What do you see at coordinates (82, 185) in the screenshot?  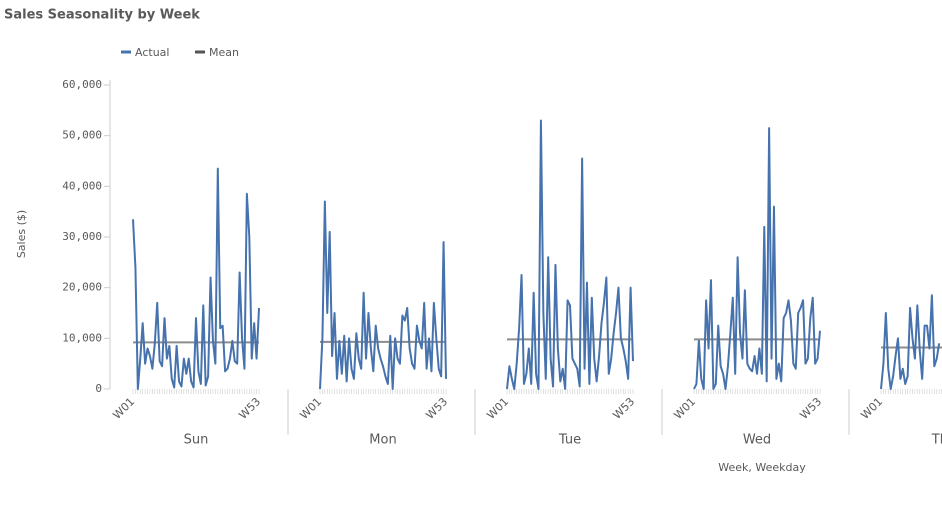 I see `y-tick-label: 40,000` at bounding box center [82, 185].